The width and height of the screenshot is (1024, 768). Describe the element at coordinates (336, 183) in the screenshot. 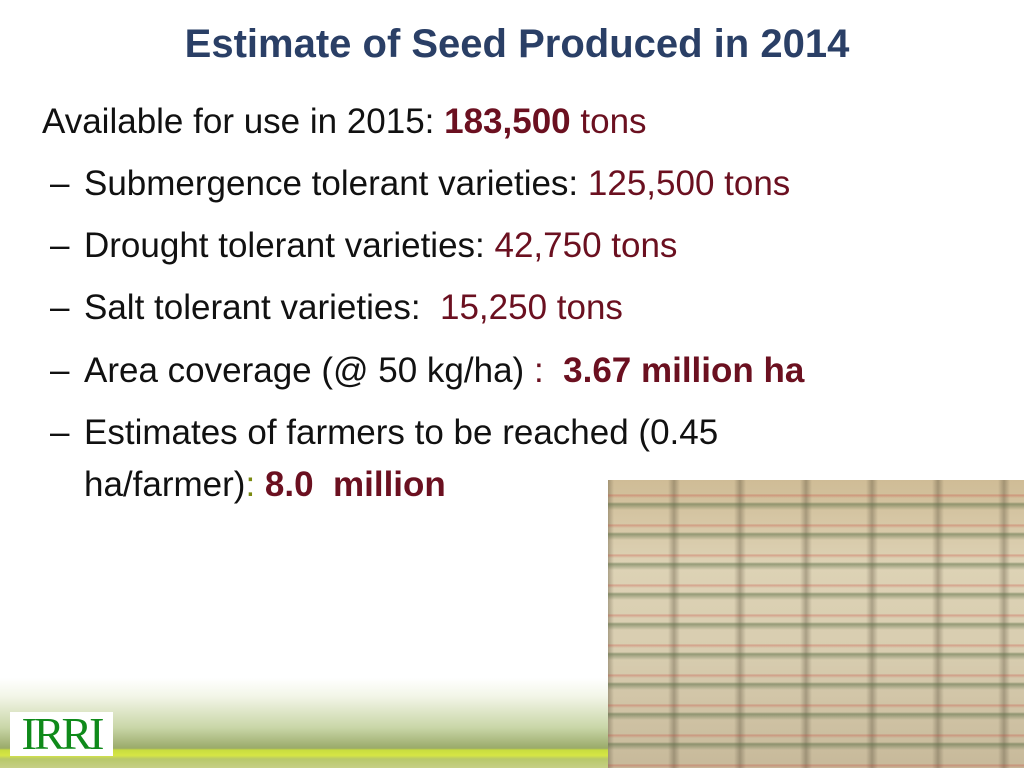

I see `bullet-label: Submergence tolerant varieties:` at that location.